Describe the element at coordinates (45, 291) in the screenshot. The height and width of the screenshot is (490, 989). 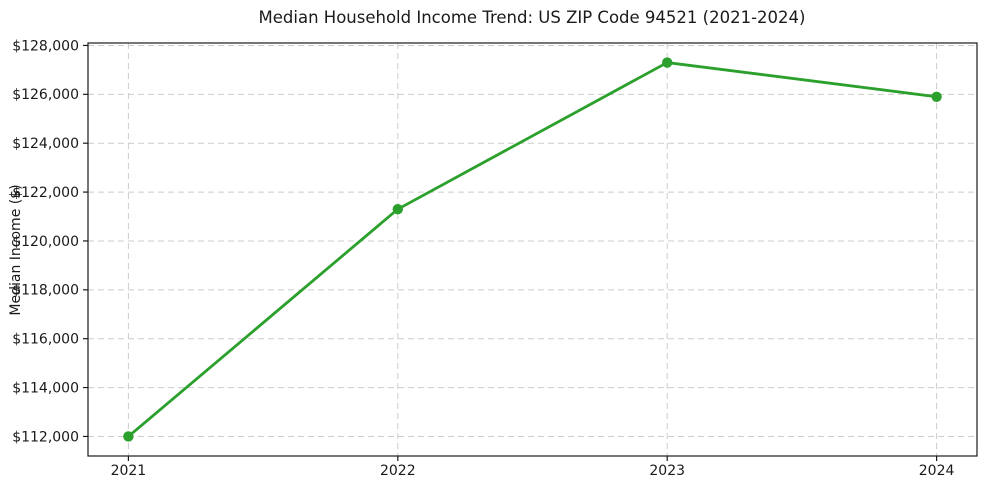
I see `y-tick-label: $118,000` at that location.